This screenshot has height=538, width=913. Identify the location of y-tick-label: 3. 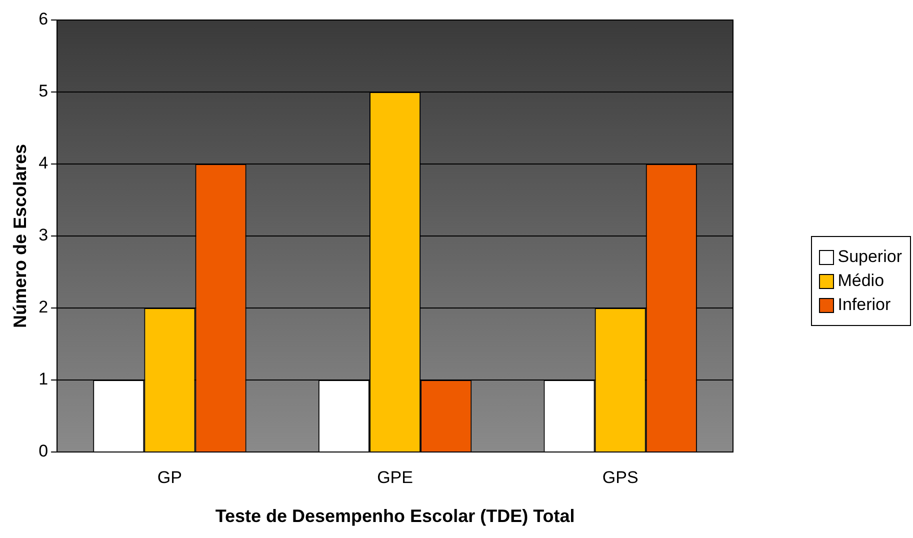
(43, 235).